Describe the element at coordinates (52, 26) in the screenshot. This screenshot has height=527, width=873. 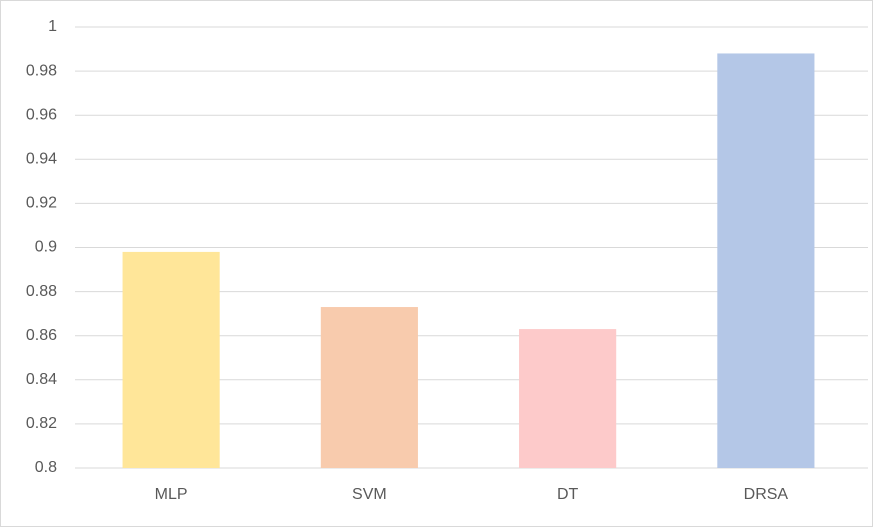
I see `y-tick-label: 1` at that location.